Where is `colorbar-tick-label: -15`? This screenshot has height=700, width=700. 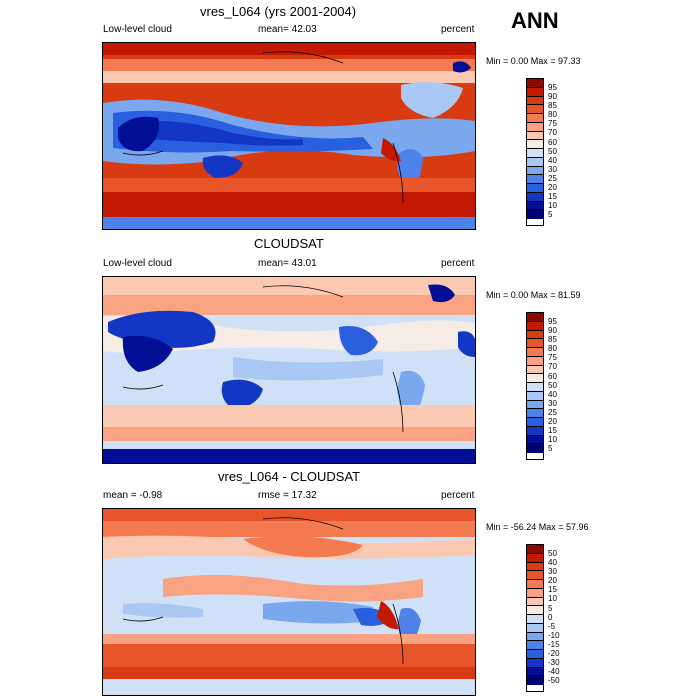 colorbar-tick-label: -15 is located at coordinates (554, 644).